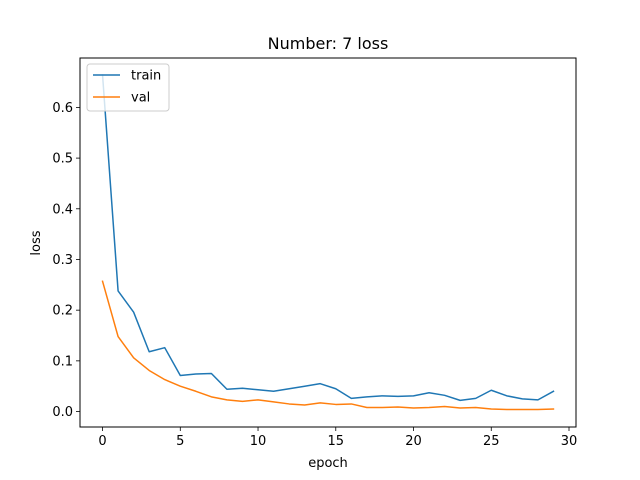  Describe the element at coordinates (328, 463) in the screenshot. I see `x-axis-label: epoch` at that location.